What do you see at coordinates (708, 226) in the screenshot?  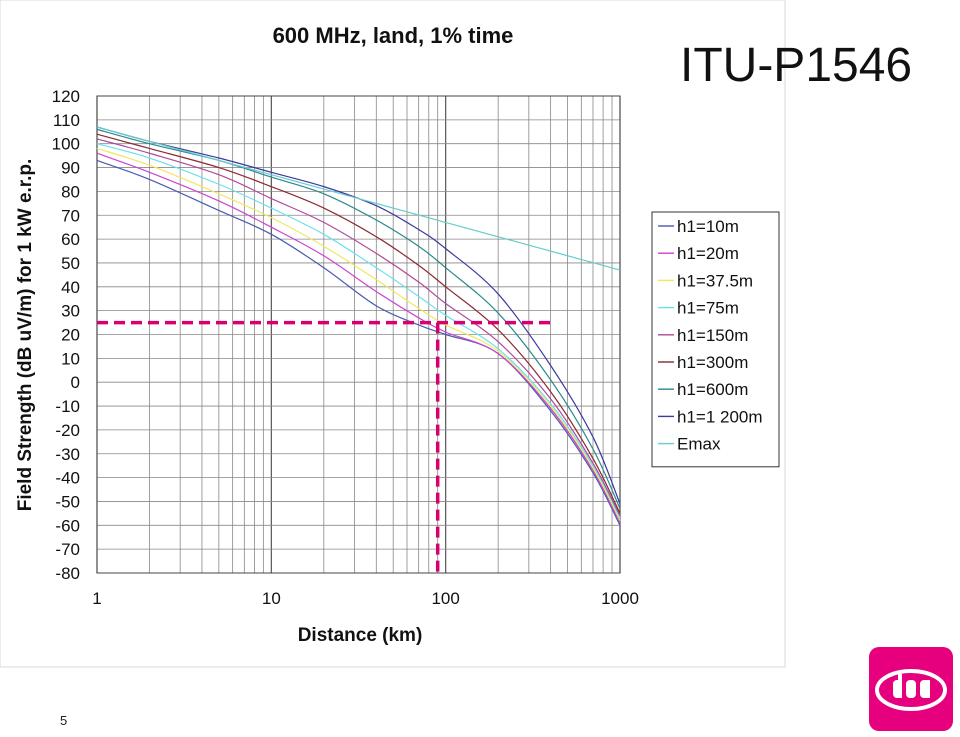 I see `legend-entry: h1=10m` at bounding box center [708, 226].